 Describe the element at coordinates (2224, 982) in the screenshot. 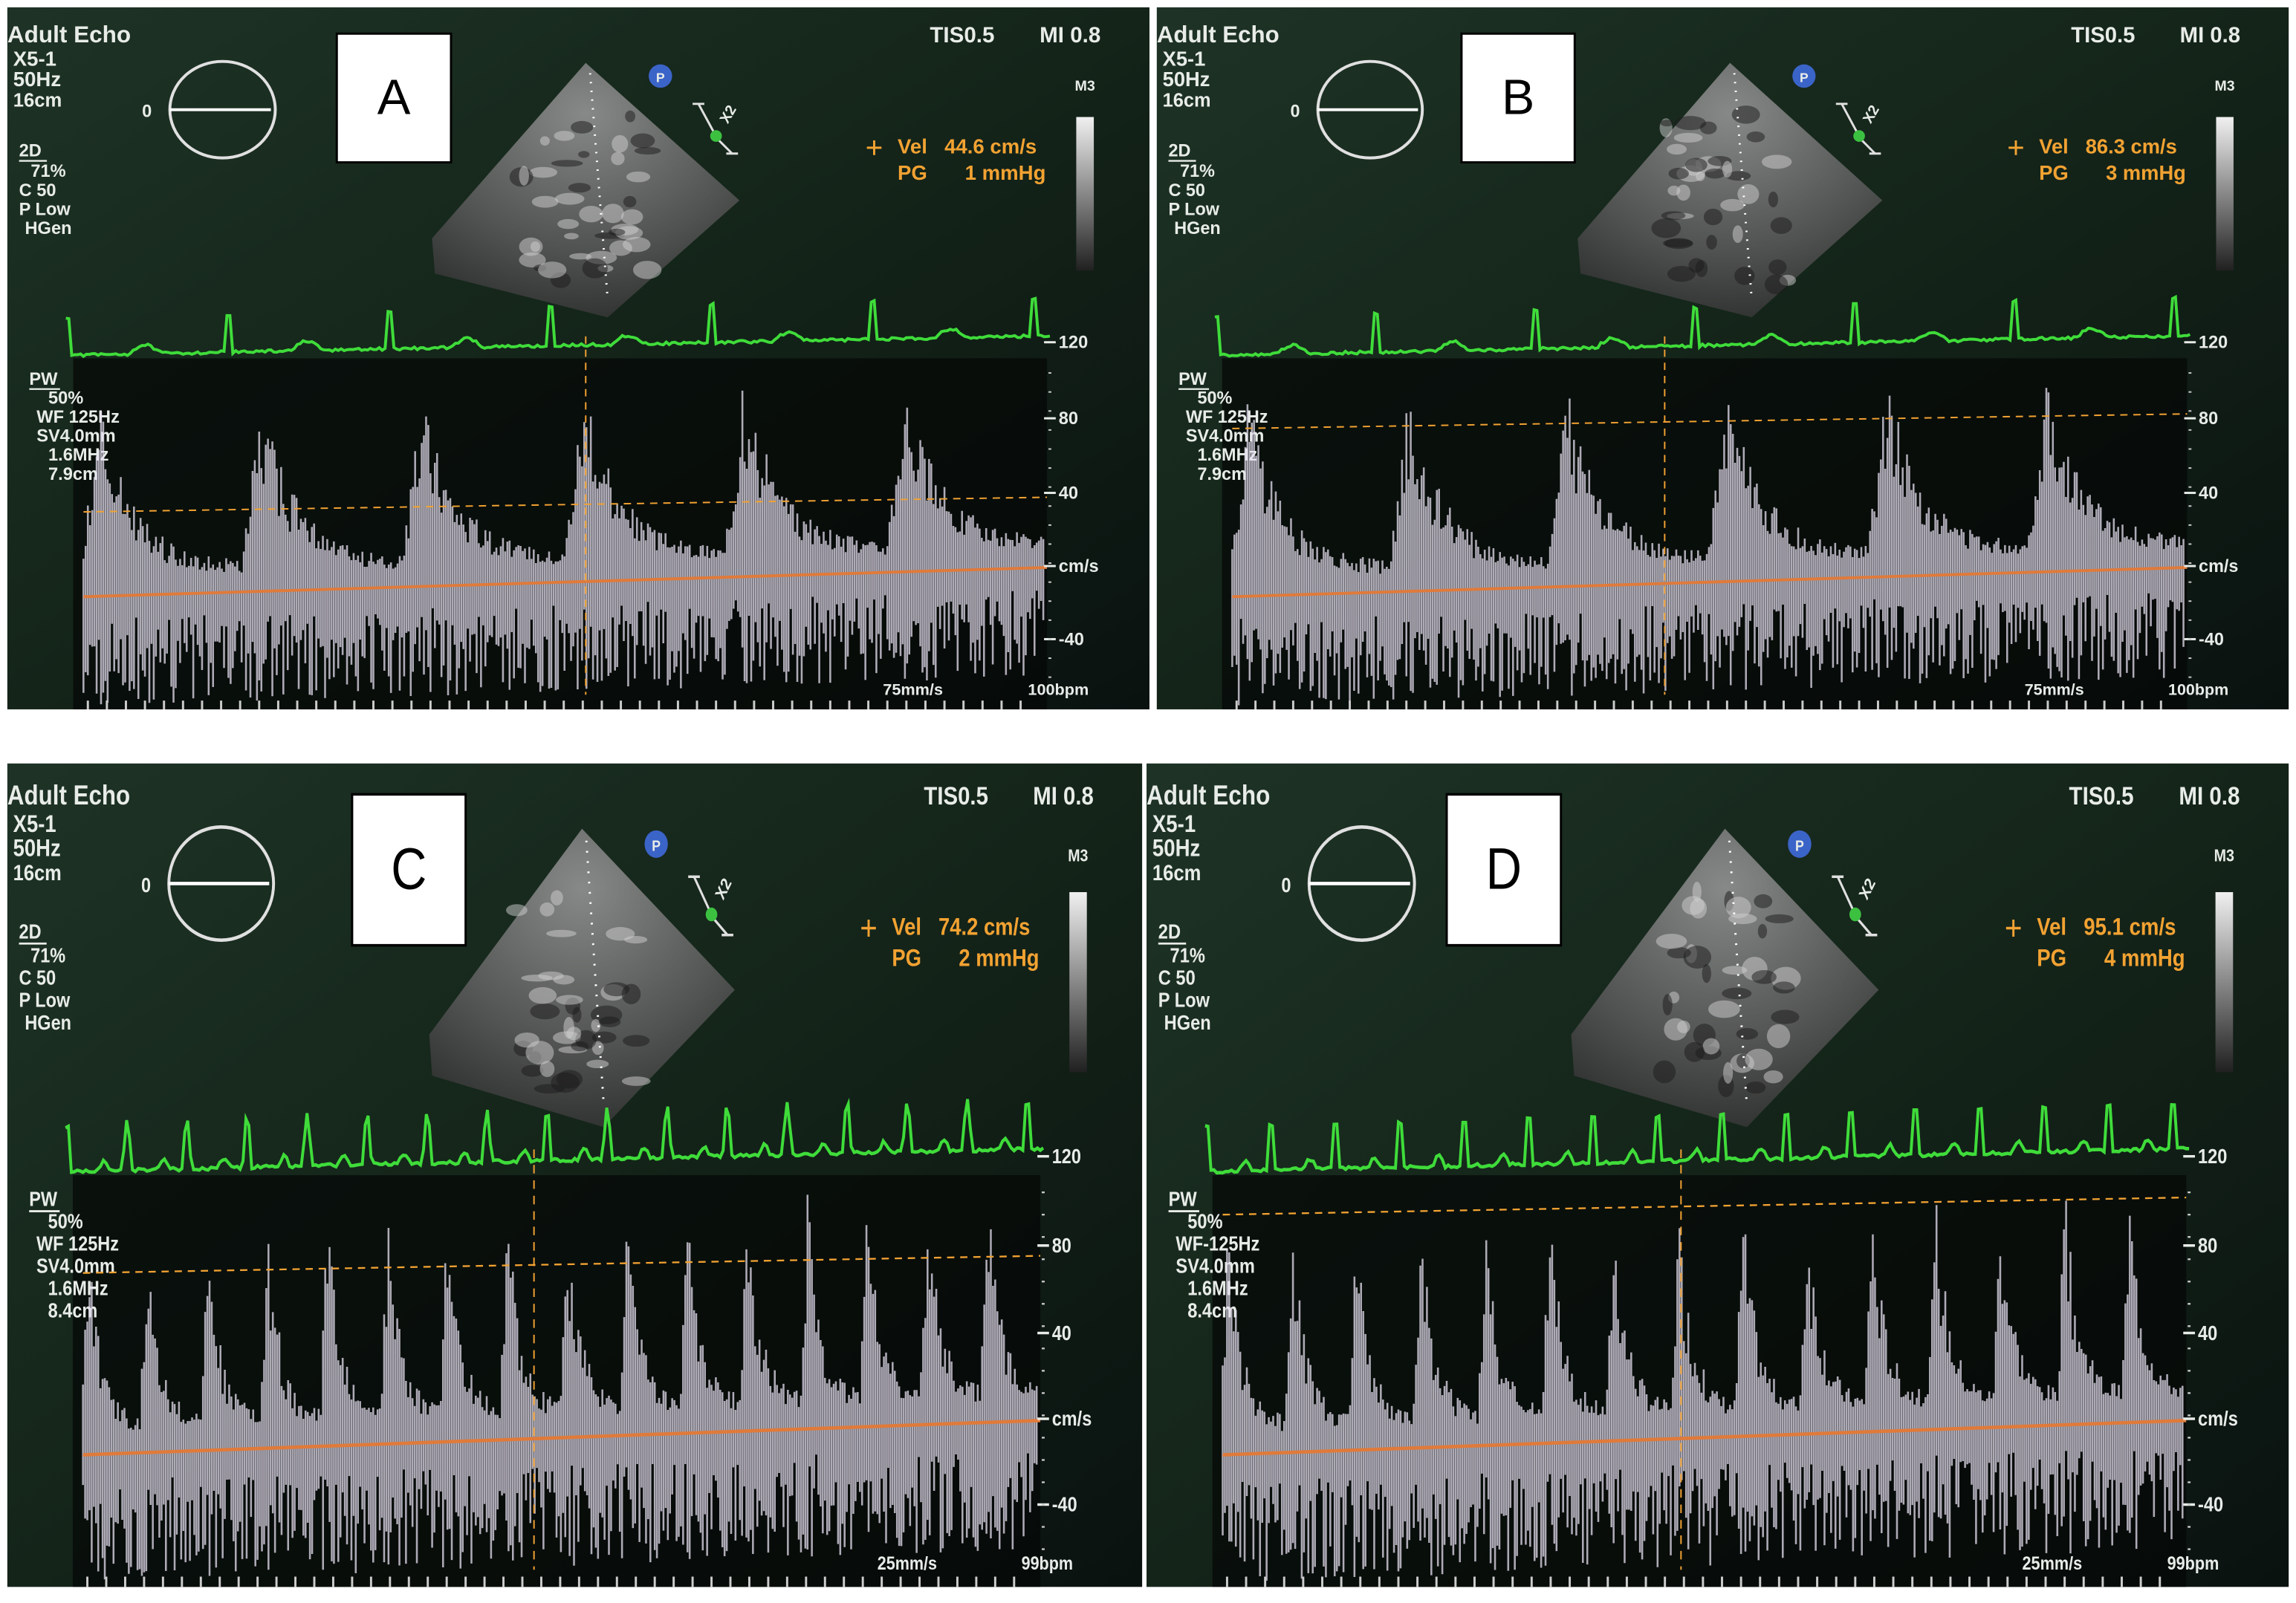

I see `gray-map` at that location.